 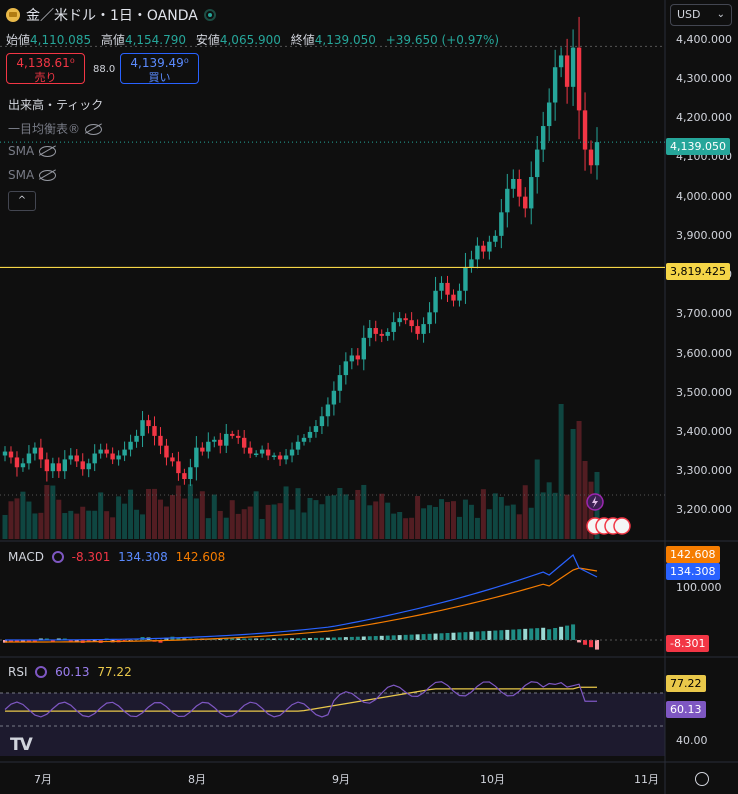 I want to click on currency-select: USD ⌄, so click(x=701, y=15).